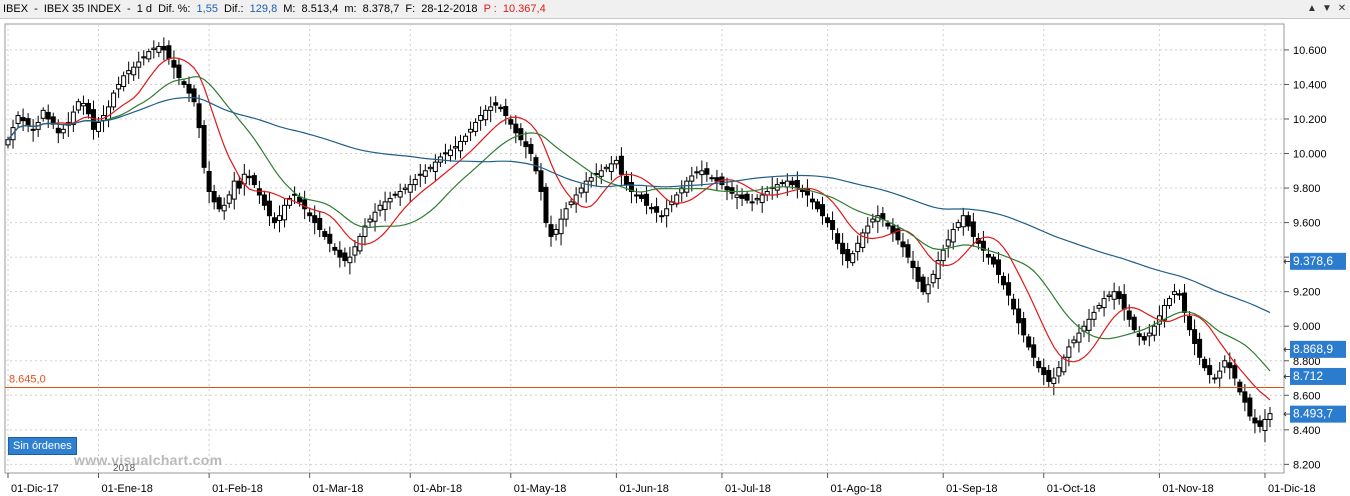  Describe the element at coordinates (490, 9) in the screenshot. I see `p-label: P :` at that location.